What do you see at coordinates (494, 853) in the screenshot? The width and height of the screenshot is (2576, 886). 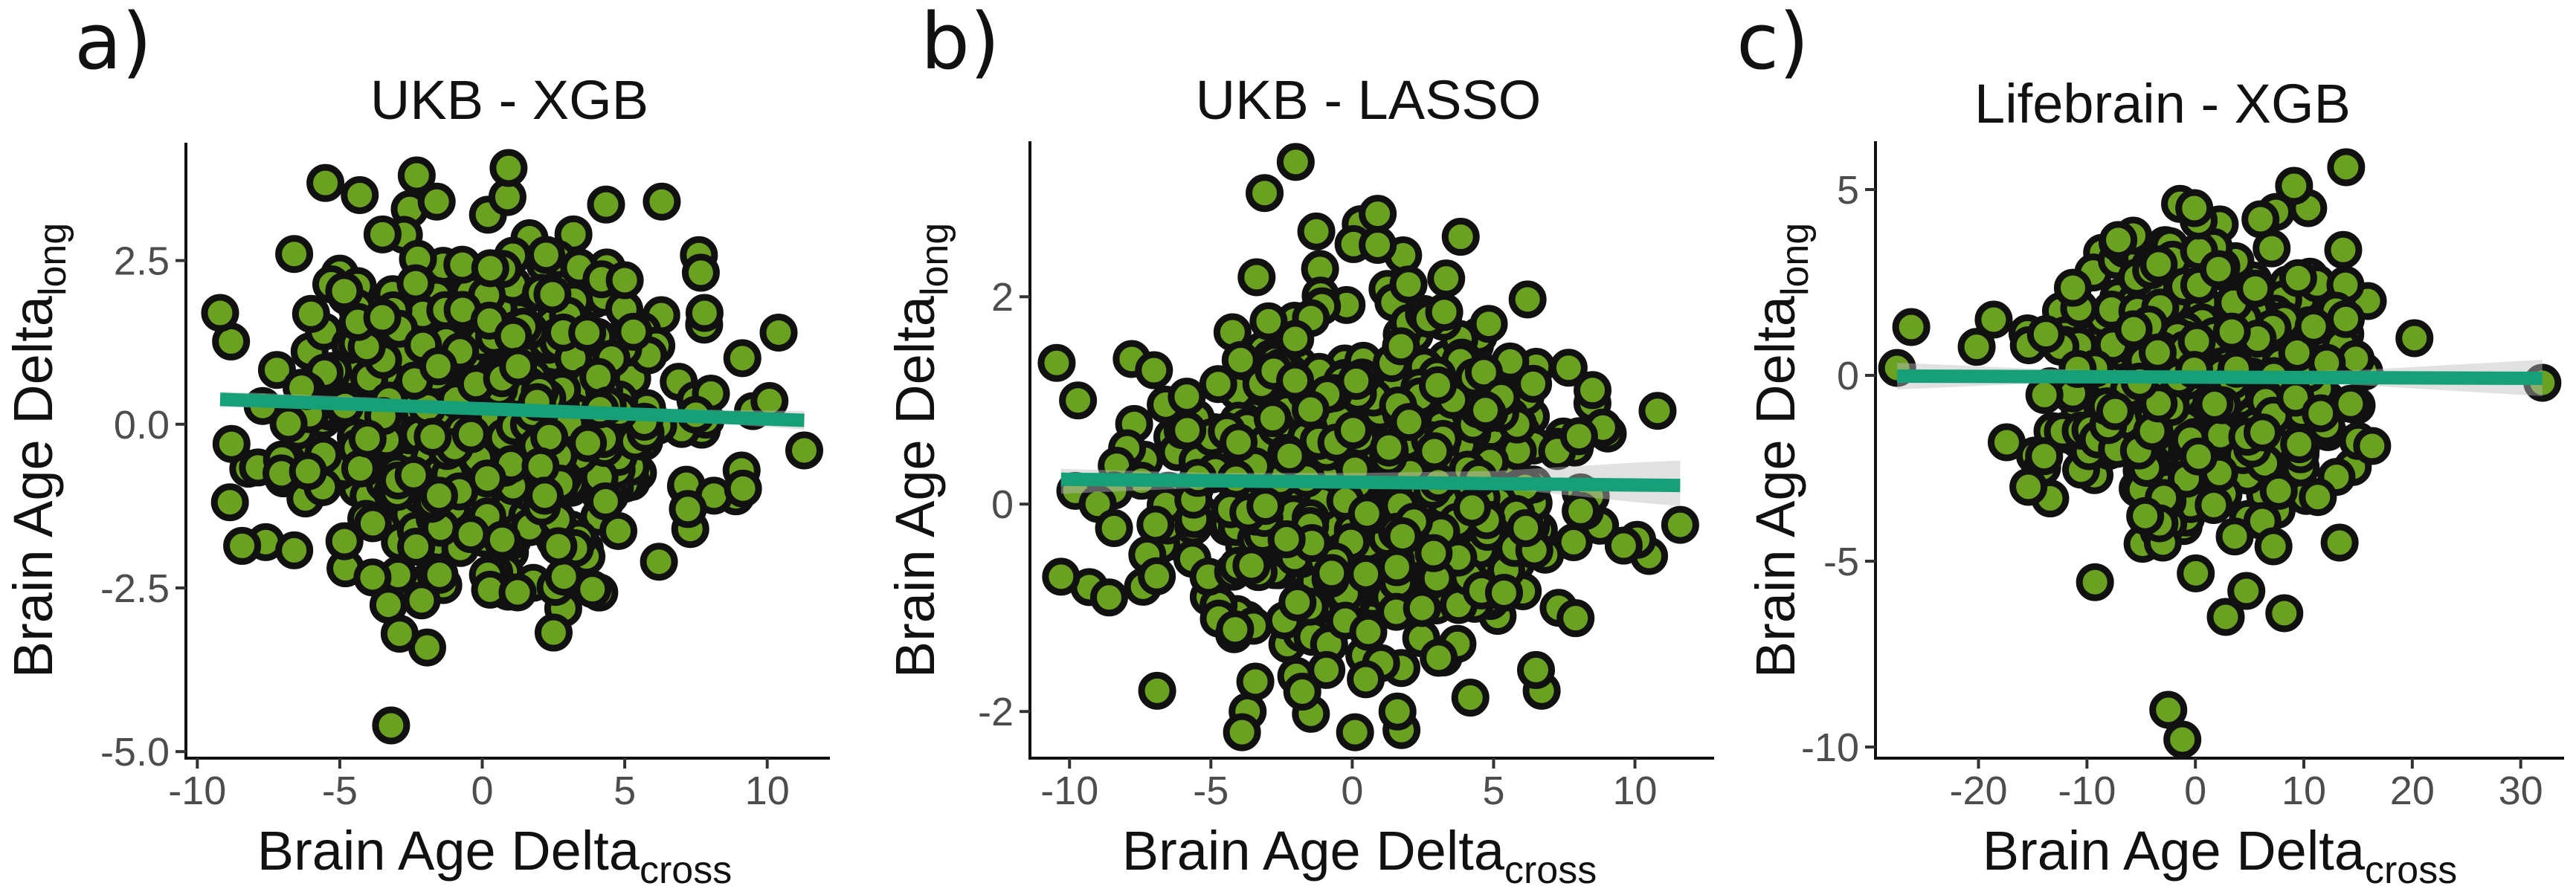 I see `panel-a-x-axis-title: Brain Age Deltacross` at bounding box center [494, 853].